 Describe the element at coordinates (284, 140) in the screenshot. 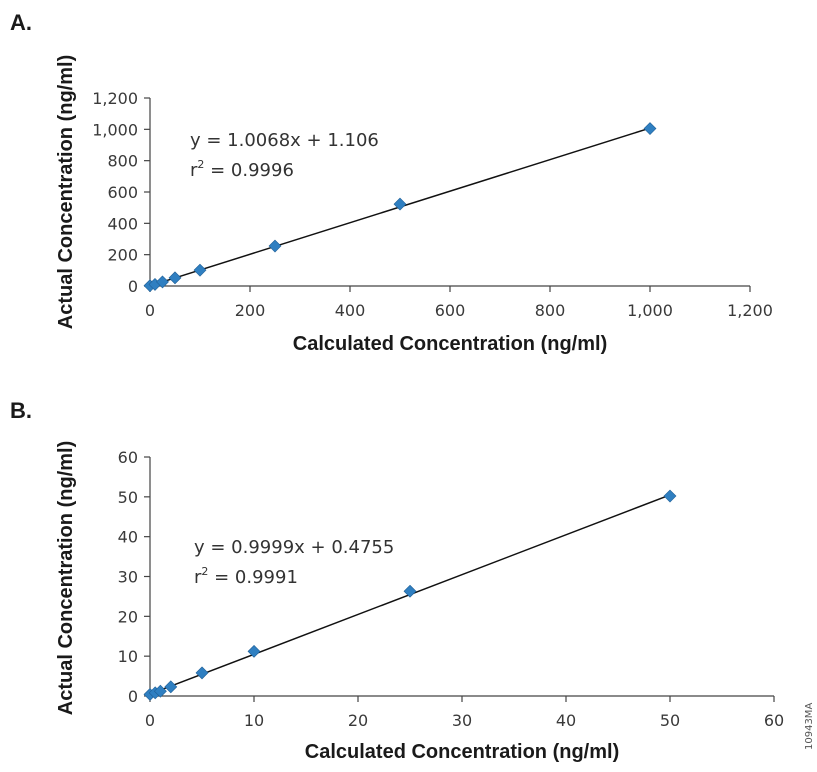

I see `regression-equation: y = 1.0068x + 1.106` at that location.